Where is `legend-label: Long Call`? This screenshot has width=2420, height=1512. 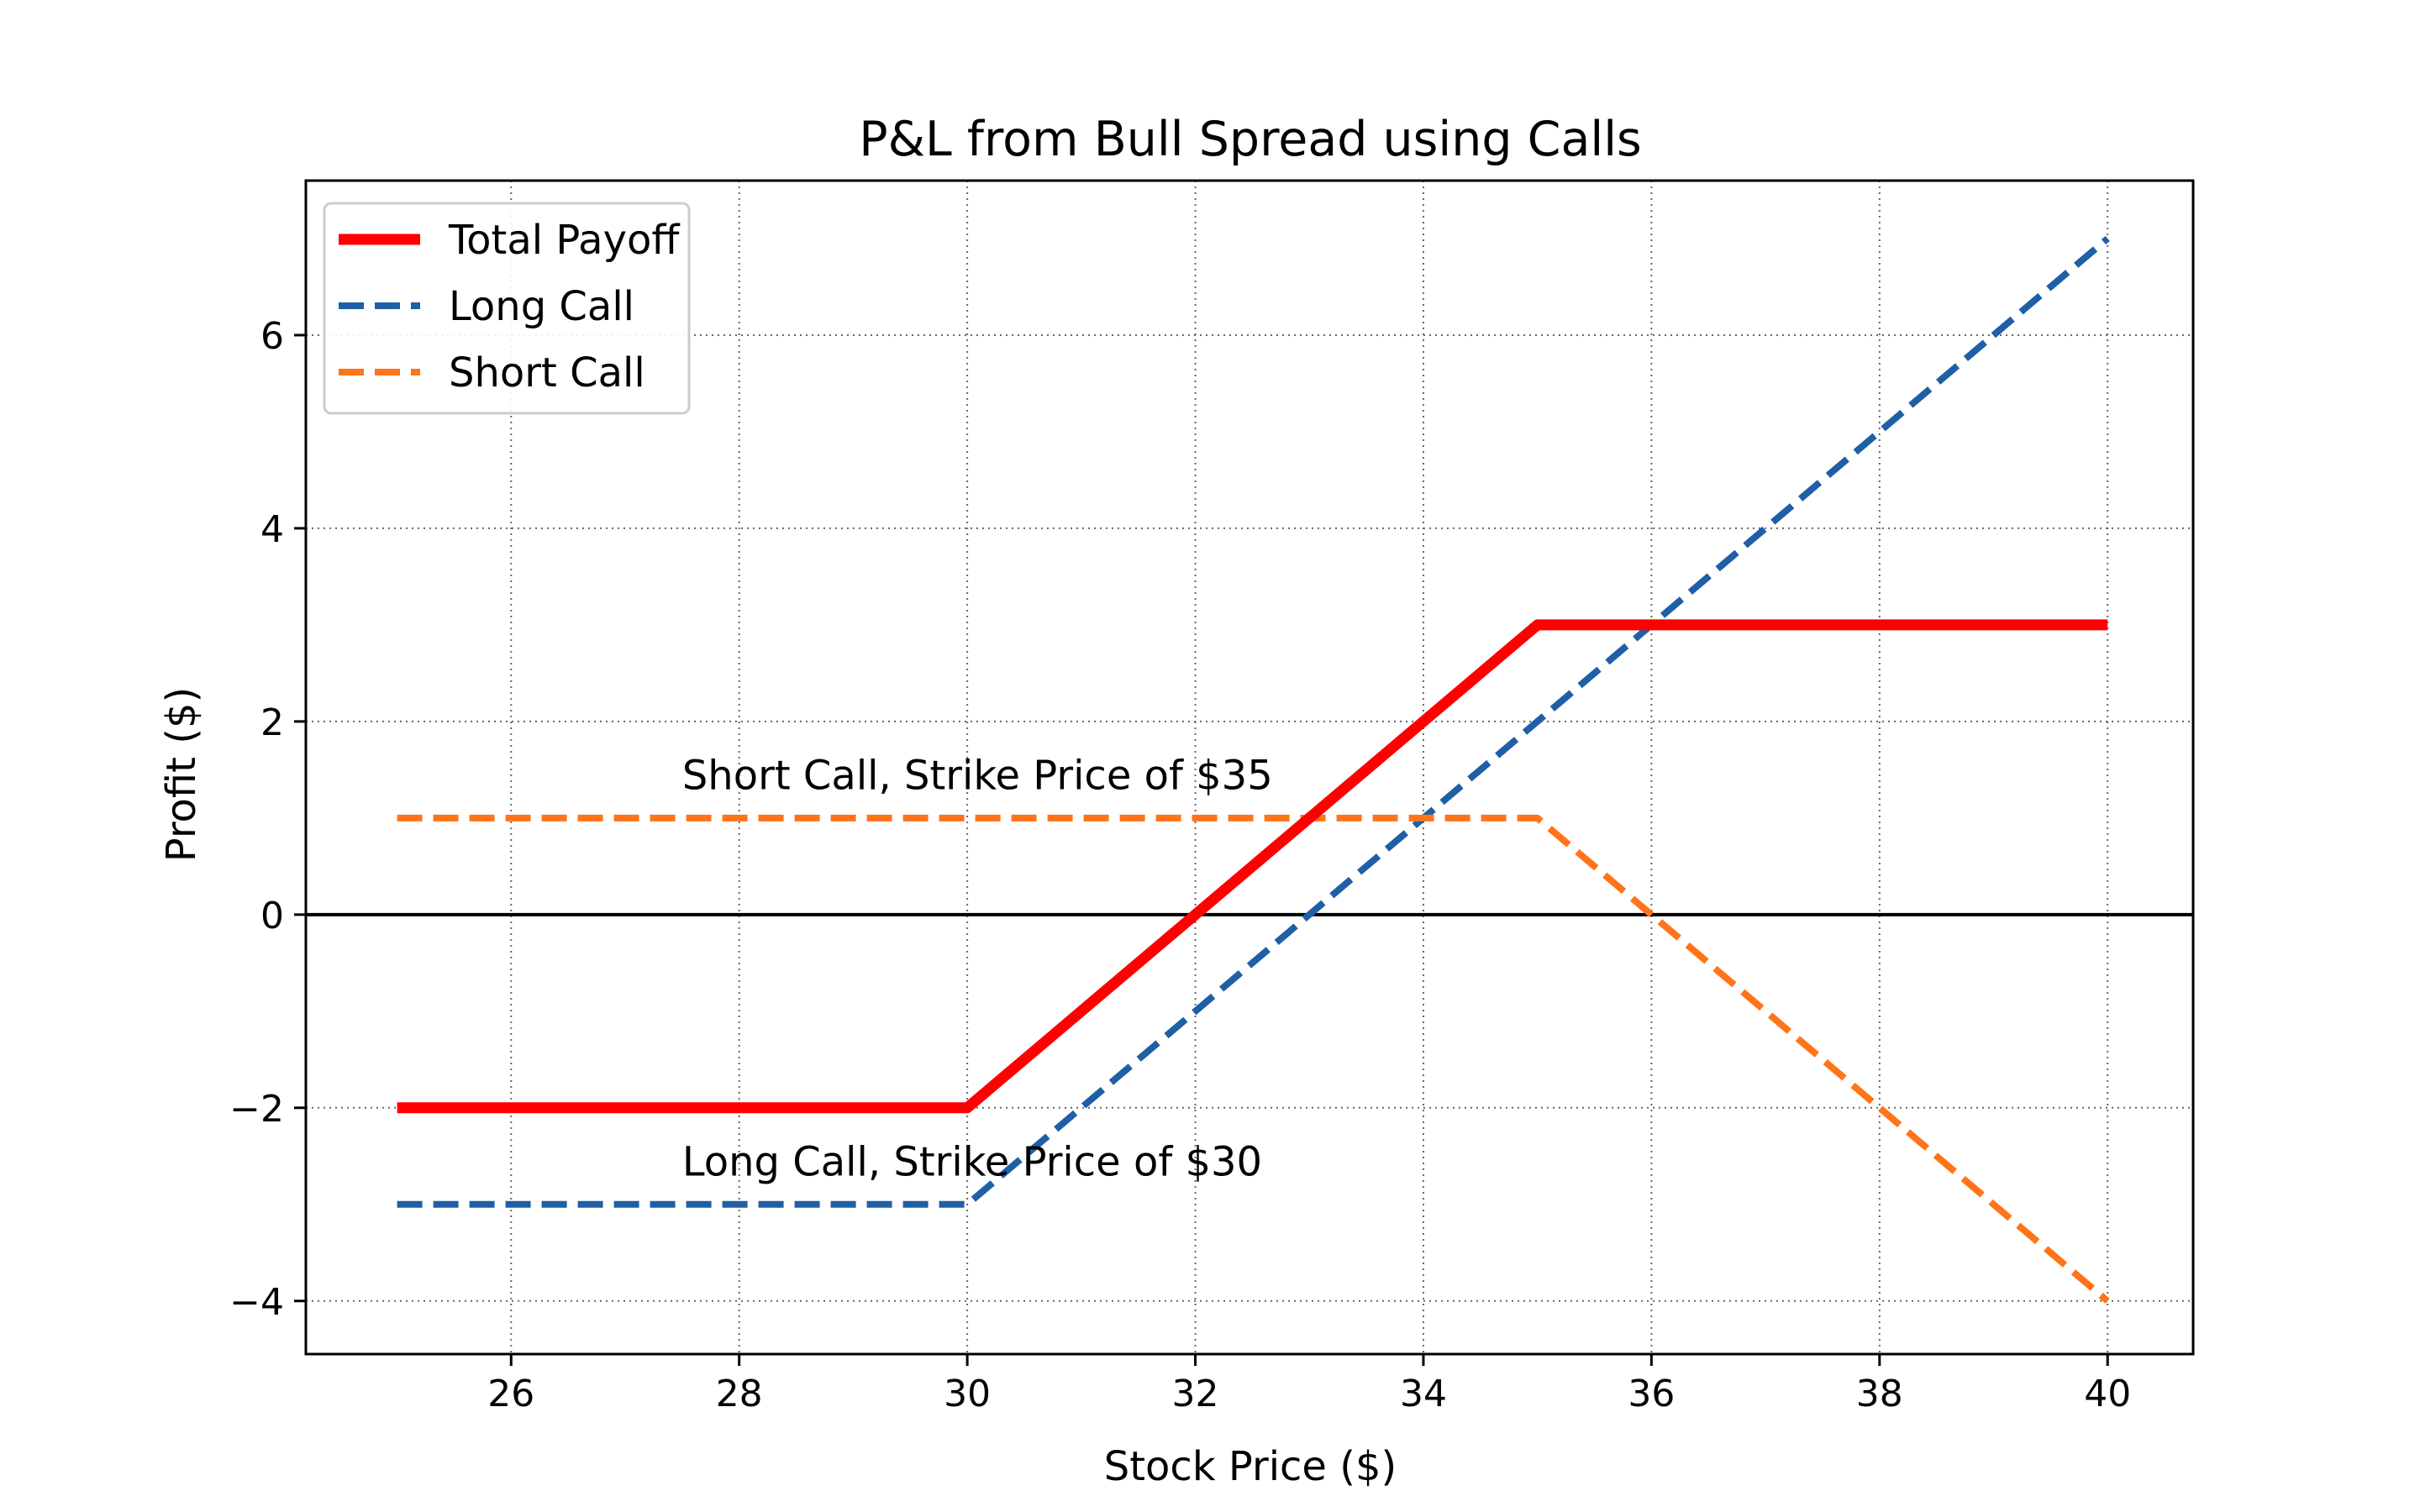
legend-label: Long Call is located at coordinates (541, 306).